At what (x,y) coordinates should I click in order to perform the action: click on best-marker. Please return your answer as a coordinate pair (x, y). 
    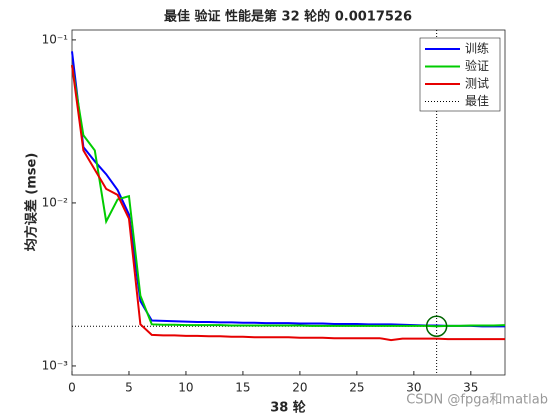
    Looking at the image, I should click on (436, 326).